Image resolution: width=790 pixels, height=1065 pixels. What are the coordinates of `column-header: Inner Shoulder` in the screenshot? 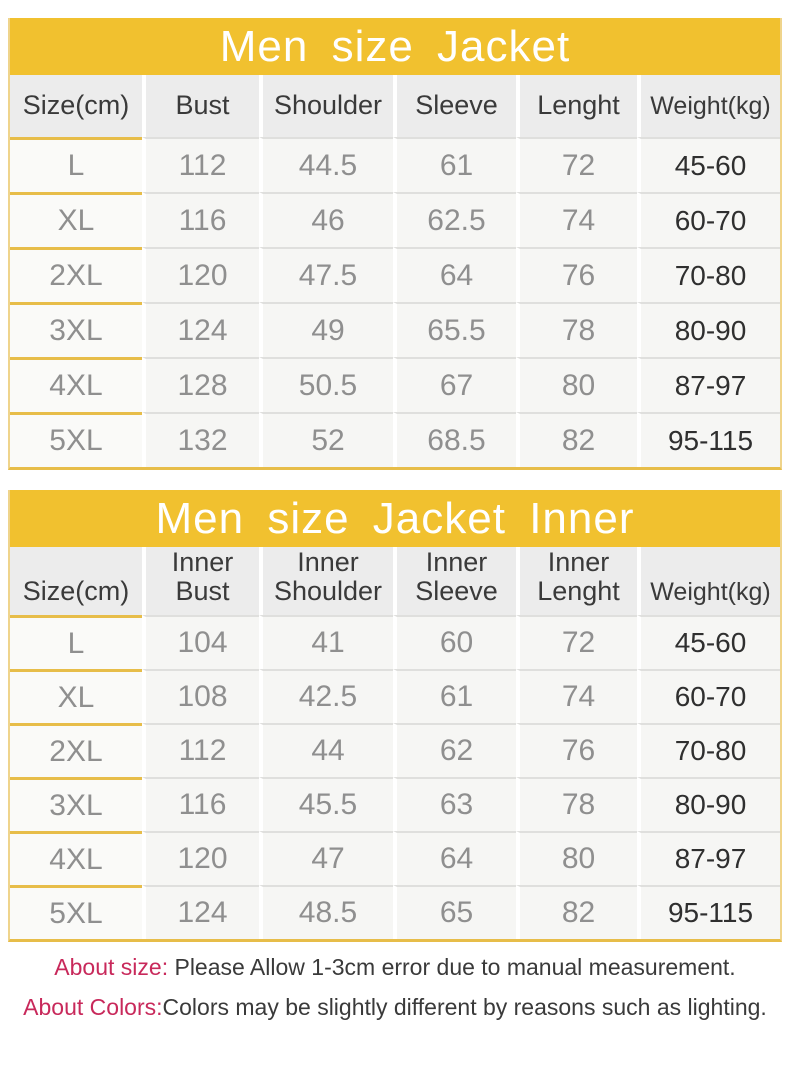 It's located at (326, 581).